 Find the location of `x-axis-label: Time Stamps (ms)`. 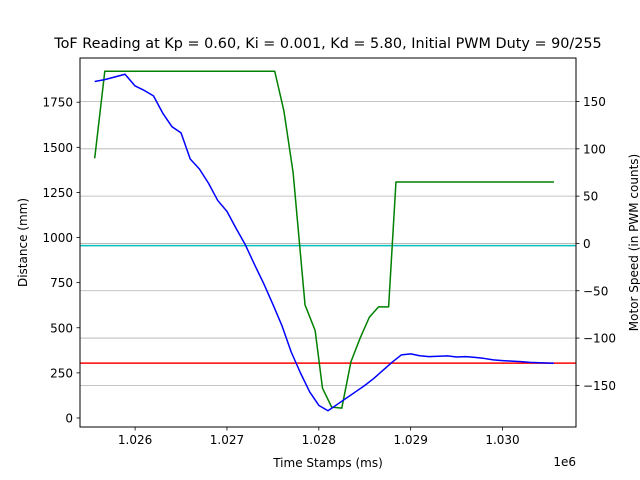

x-axis-label: Time Stamps (ms) is located at coordinates (327, 463).